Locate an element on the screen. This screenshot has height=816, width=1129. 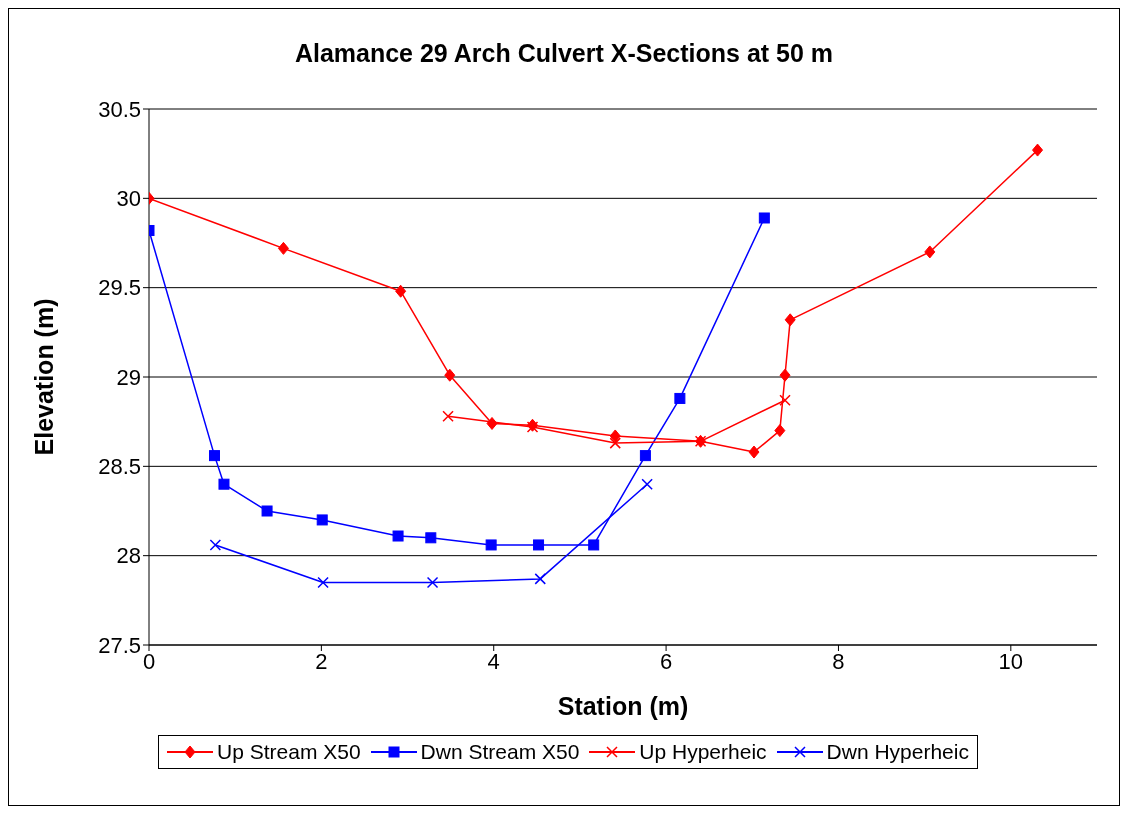
x-tick-label: 10 is located at coordinates (1011, 661).